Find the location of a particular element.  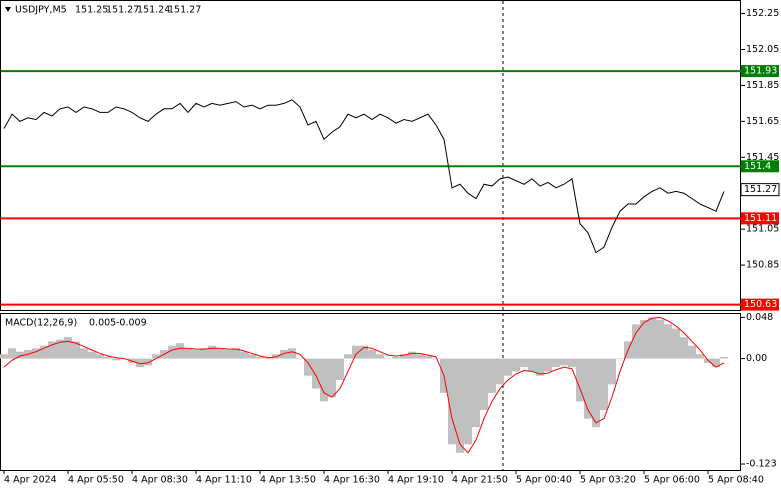

macd-title: MACD(12,26,9) is located at coordinates (41, 323).